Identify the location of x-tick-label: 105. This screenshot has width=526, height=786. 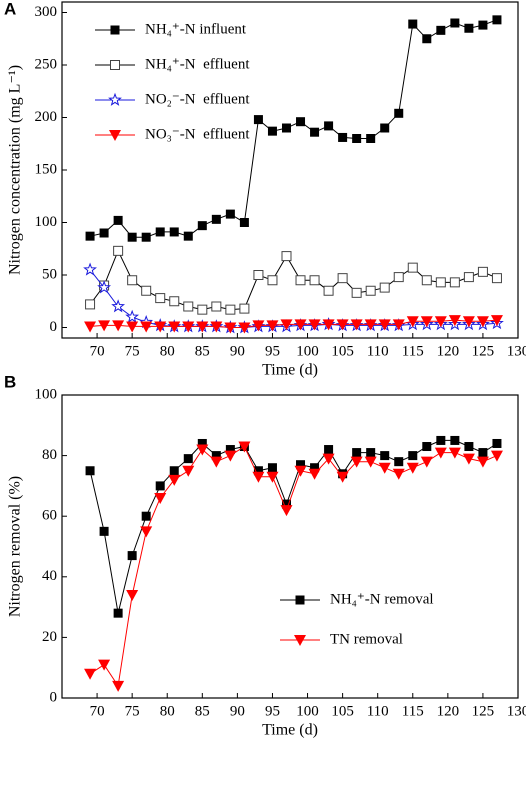
(342, 711).